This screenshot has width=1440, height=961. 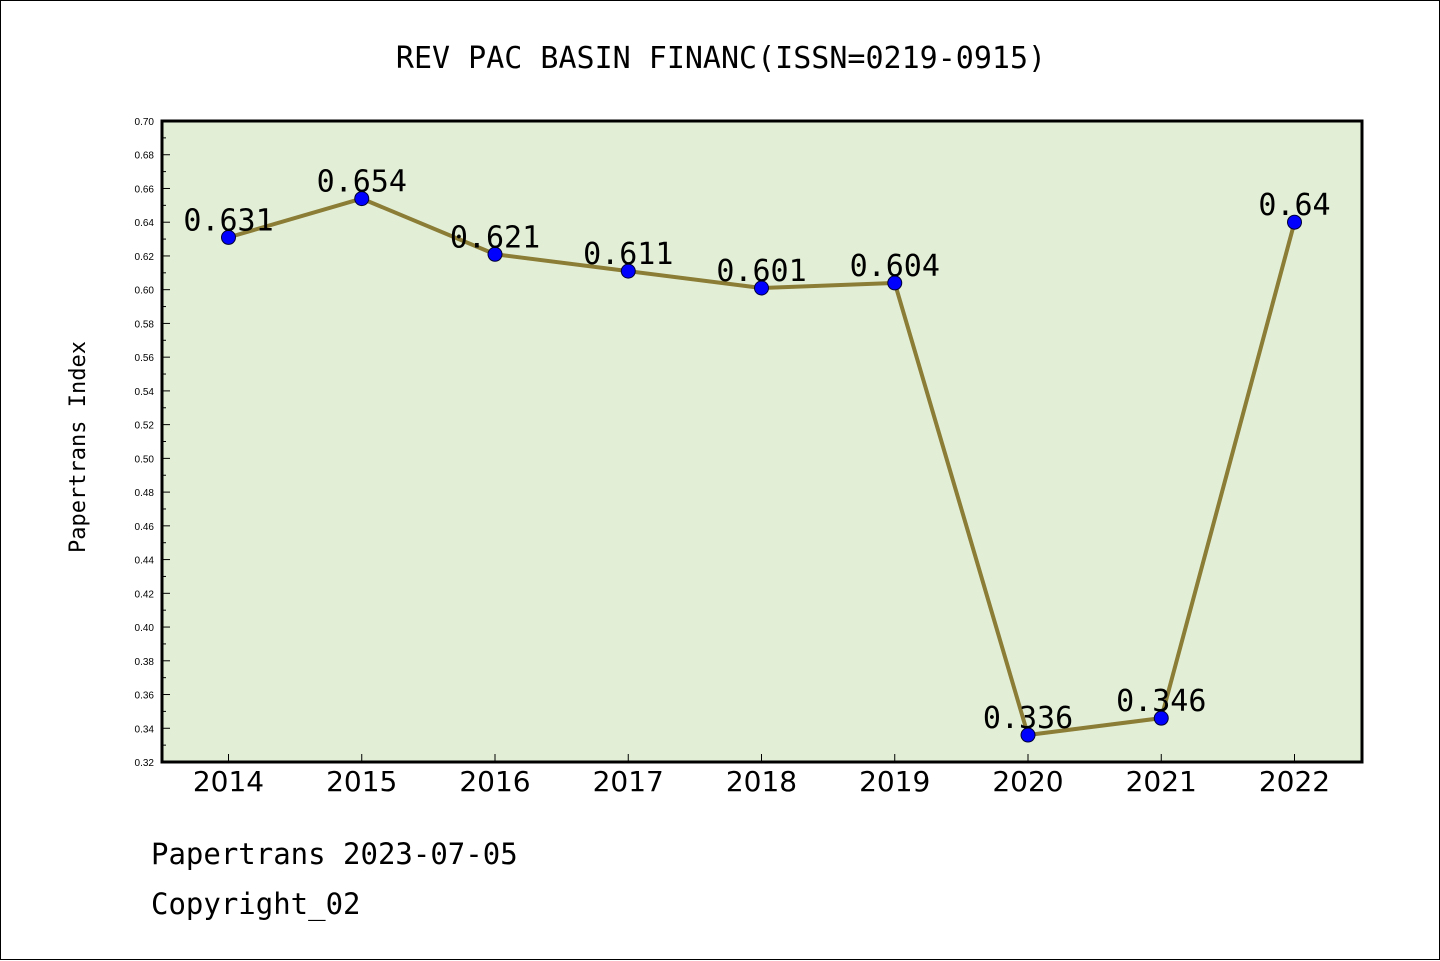 I want to click on x-axis-ticks: 2014 2015 2016 2017 2018 2019 2020 2021 2022, so click(x=761, y=776).